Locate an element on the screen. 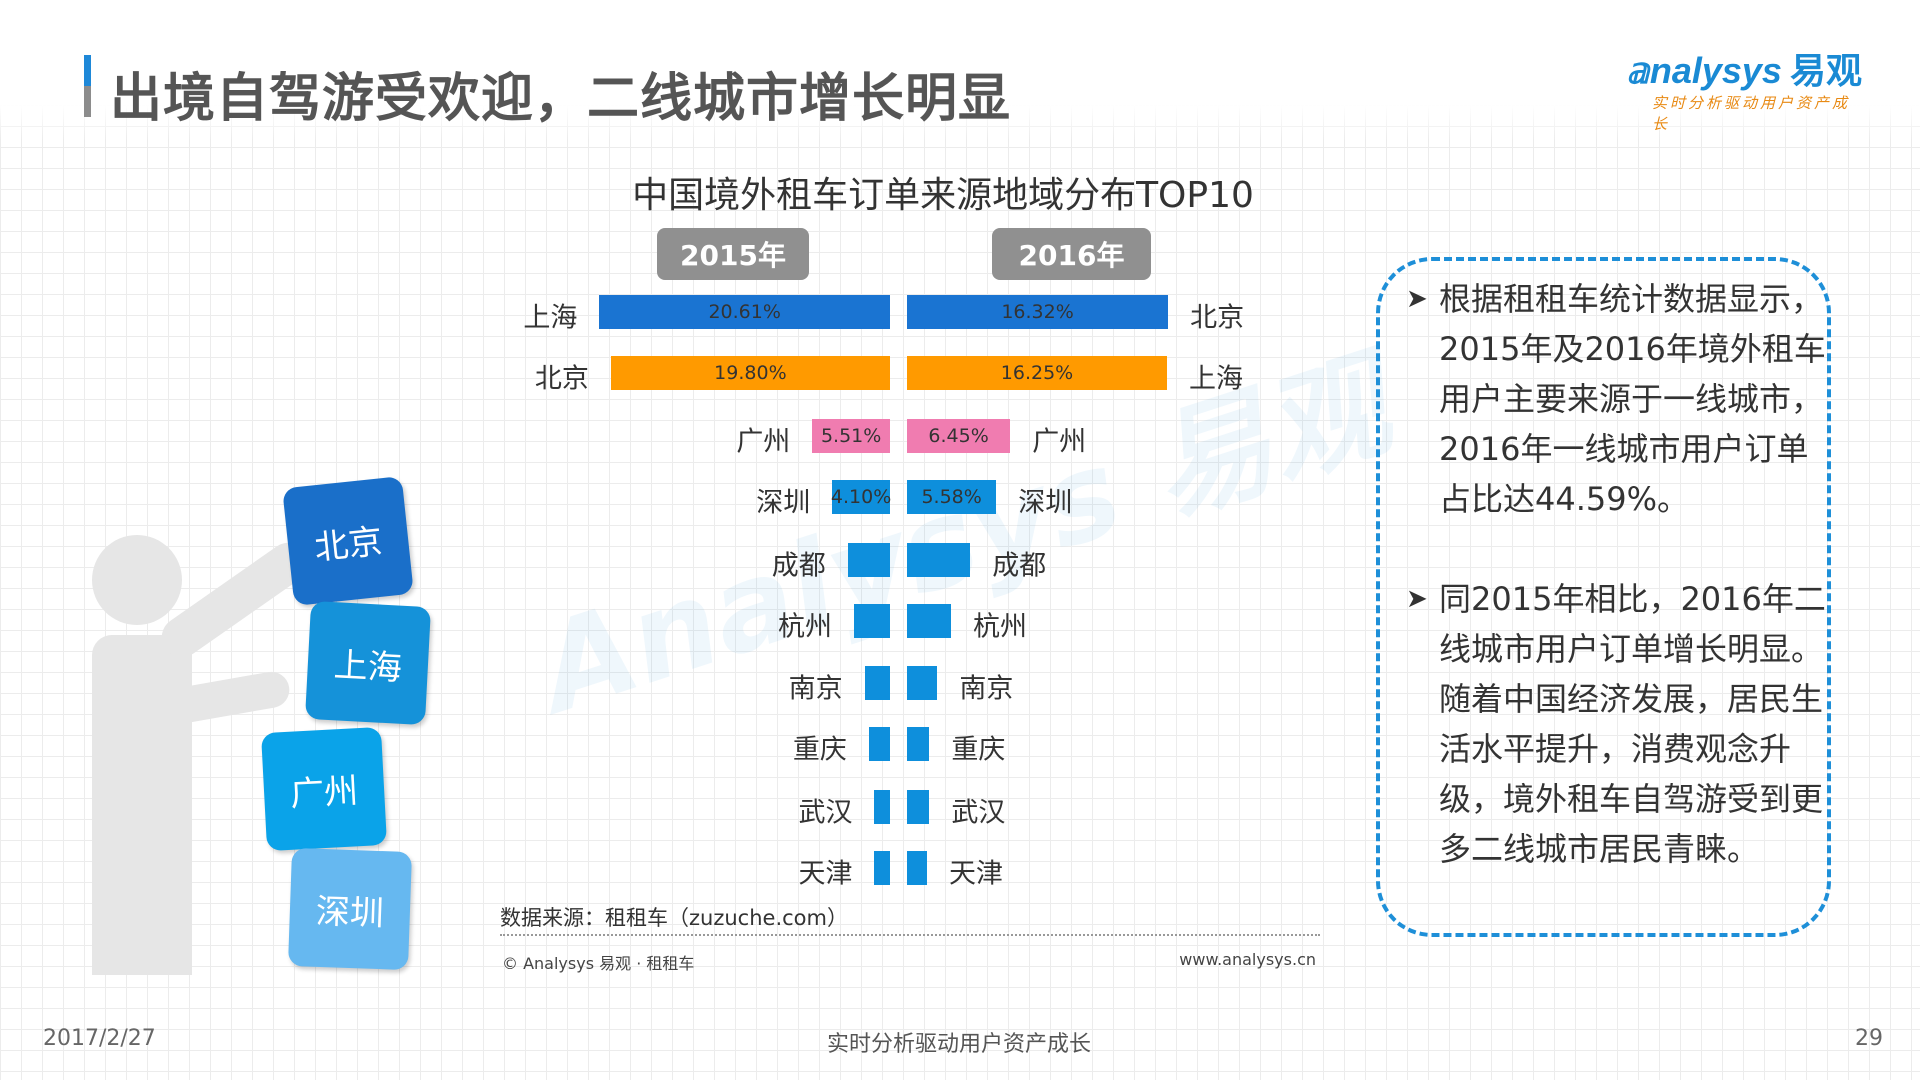 Image resolution: width=1920 pixels, height=1080 pixels. notes-box is located at coordinates (1603, 597).